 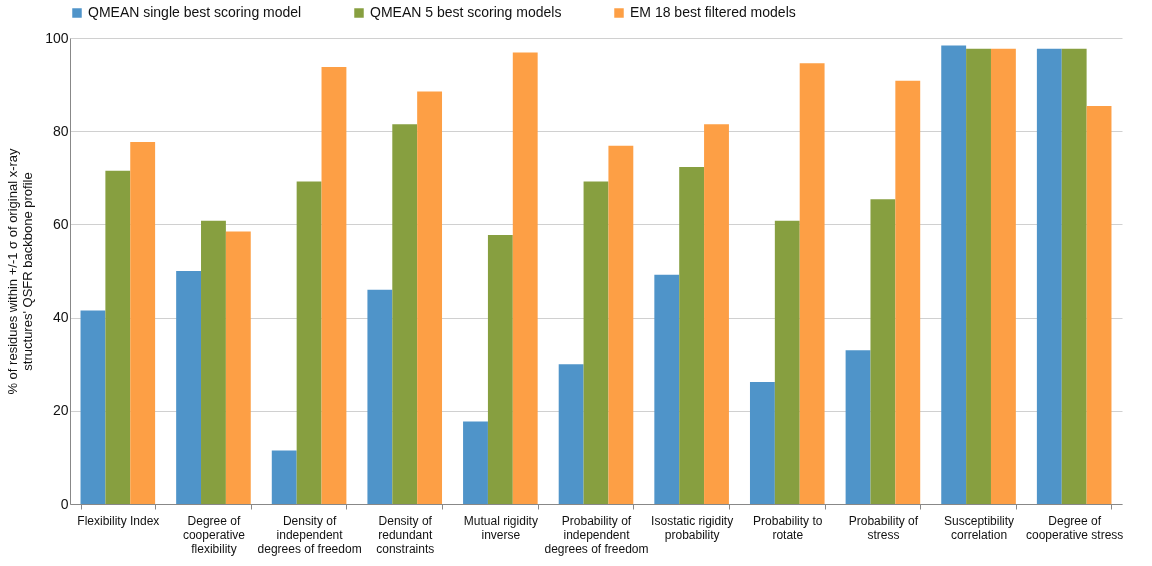 What do you see at coordinates (60, 410) in the screenshot?
I see `y-tick-label: 20` at bounding box center [60, 410].